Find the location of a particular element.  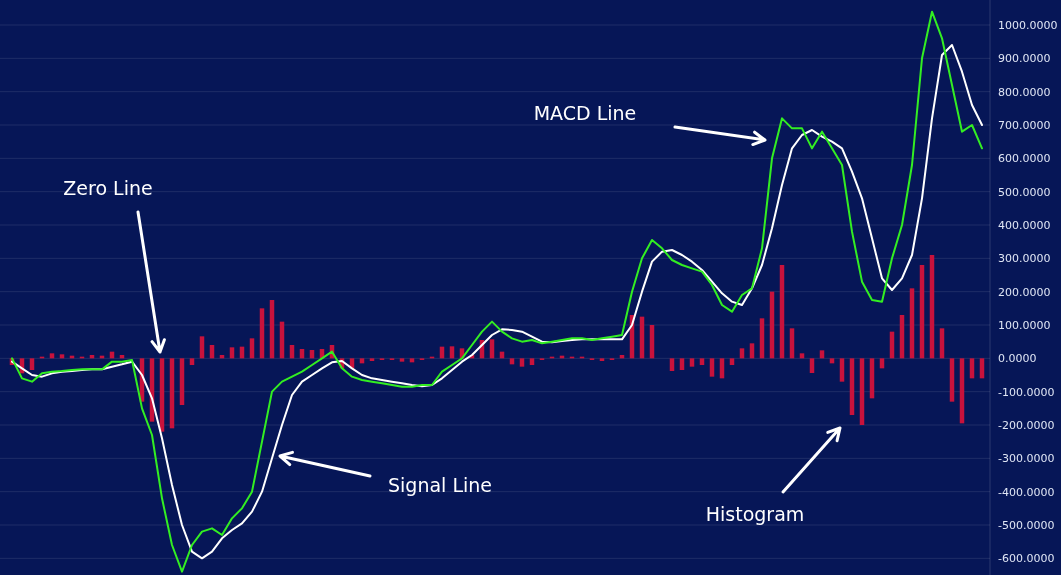

annotation: MACD Line is located at coordinates (585, 112).